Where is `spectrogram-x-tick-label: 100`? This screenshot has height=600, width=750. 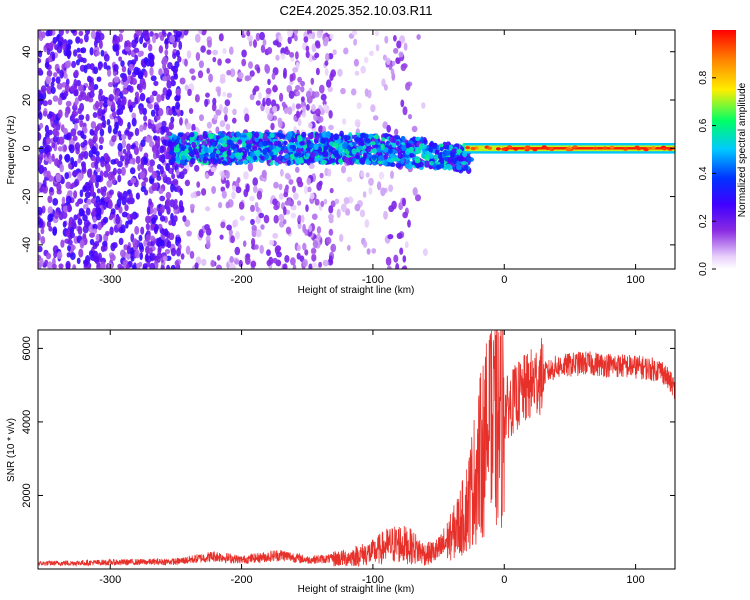
spectrogram-x-tick-label: 100 is located at coordinates (635, 280).